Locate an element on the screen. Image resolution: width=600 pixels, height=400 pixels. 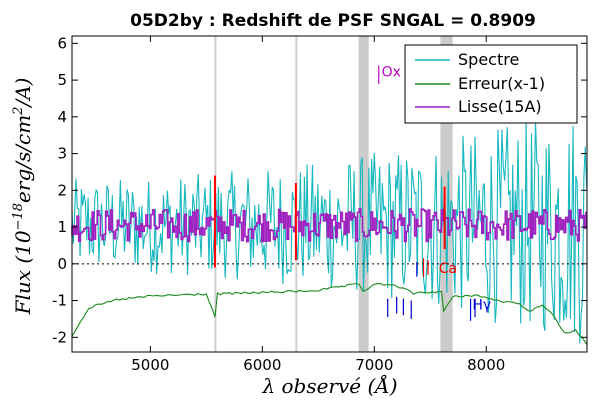
legend-label-spectre: Spectre is located at coordinates (488, 59).